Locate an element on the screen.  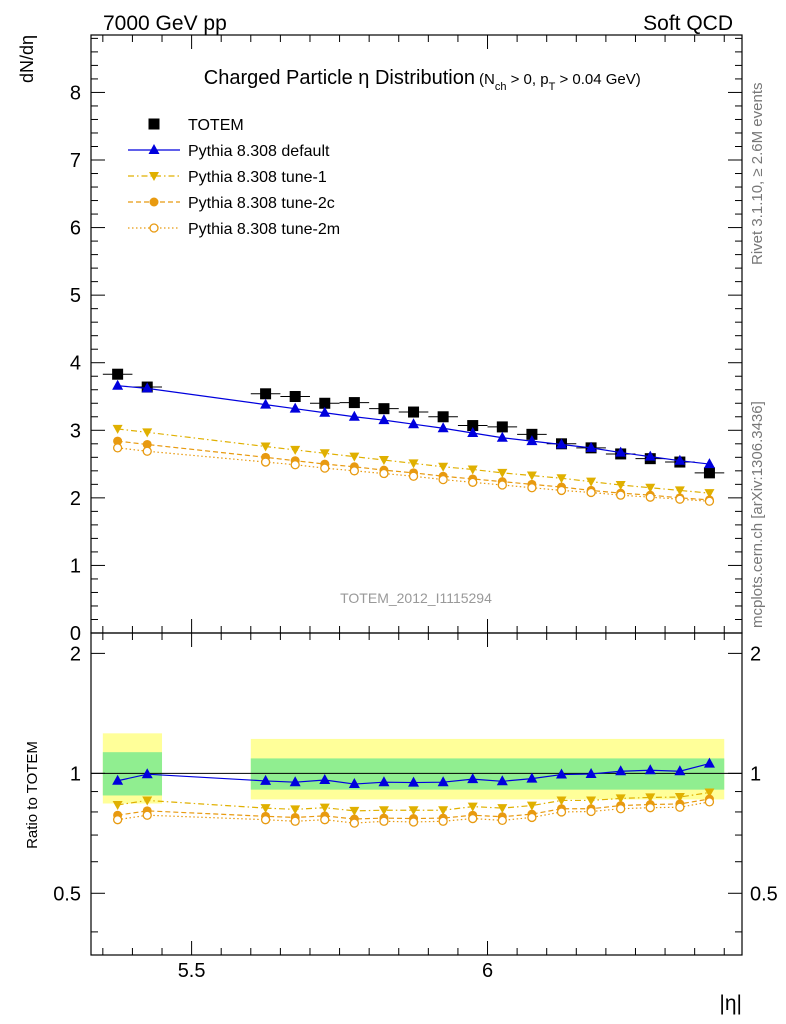
ratio-y-tick-label-right: 1 is located at coordinates (755, 774).